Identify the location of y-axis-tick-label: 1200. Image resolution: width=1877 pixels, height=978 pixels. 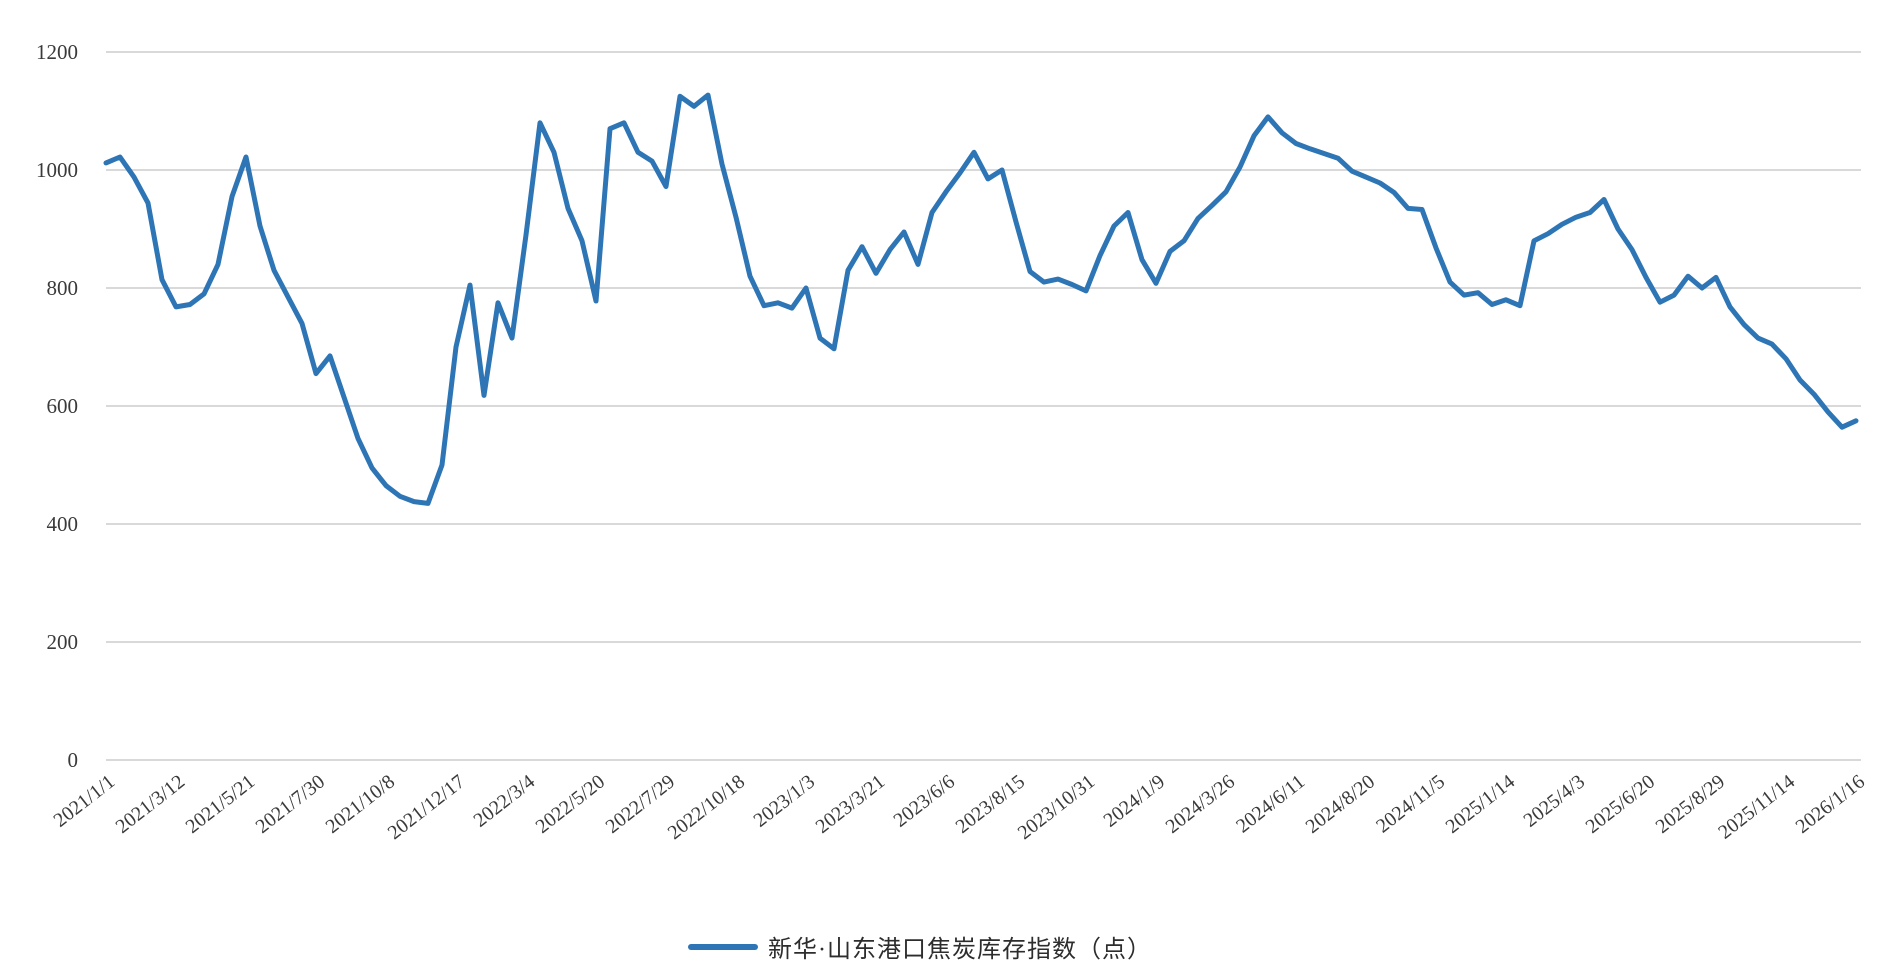
(57, 52).